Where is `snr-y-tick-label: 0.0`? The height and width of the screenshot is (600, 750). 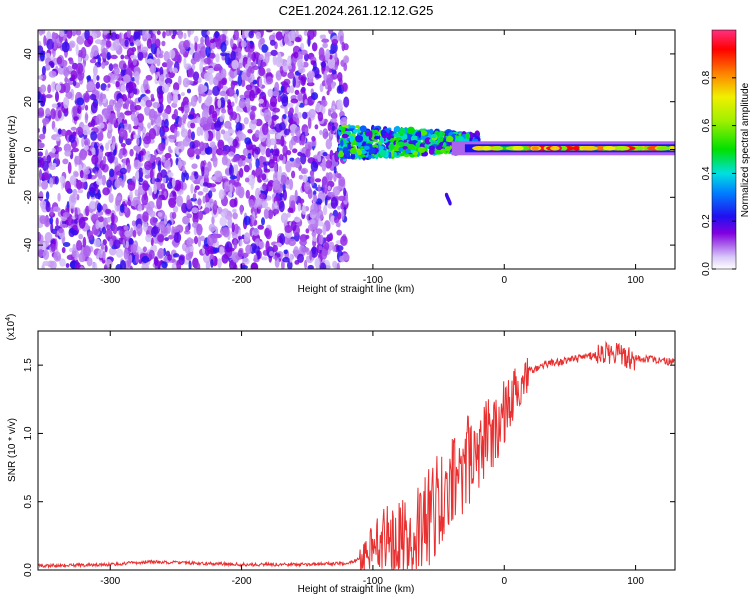
snr-y-tick-label: 0.0 is located at coordinates (28, 570).